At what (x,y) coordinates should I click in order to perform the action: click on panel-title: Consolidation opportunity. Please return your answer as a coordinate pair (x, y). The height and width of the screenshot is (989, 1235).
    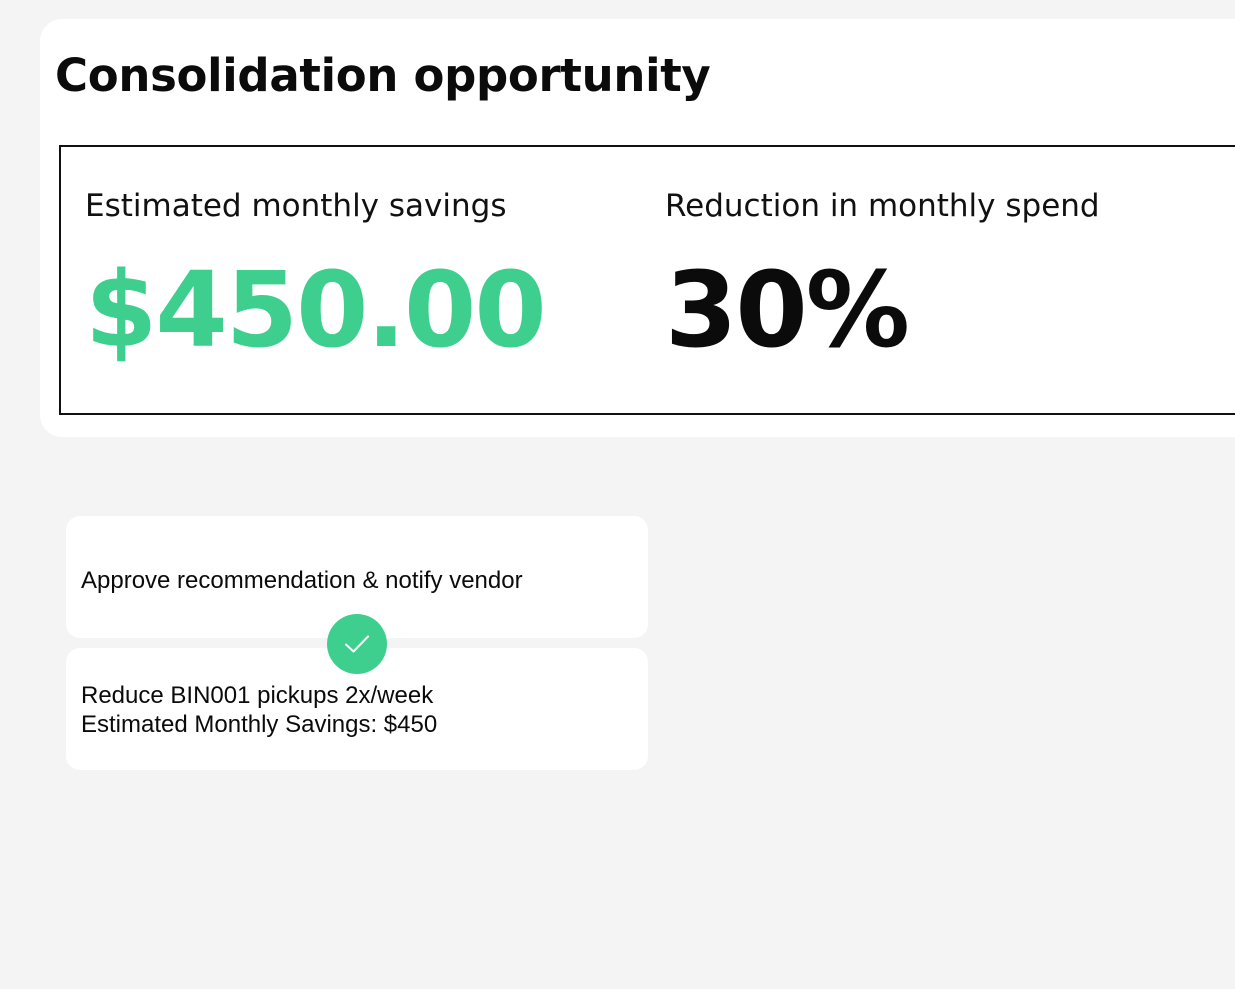
    Looking at the image, I should click on (383, 75).